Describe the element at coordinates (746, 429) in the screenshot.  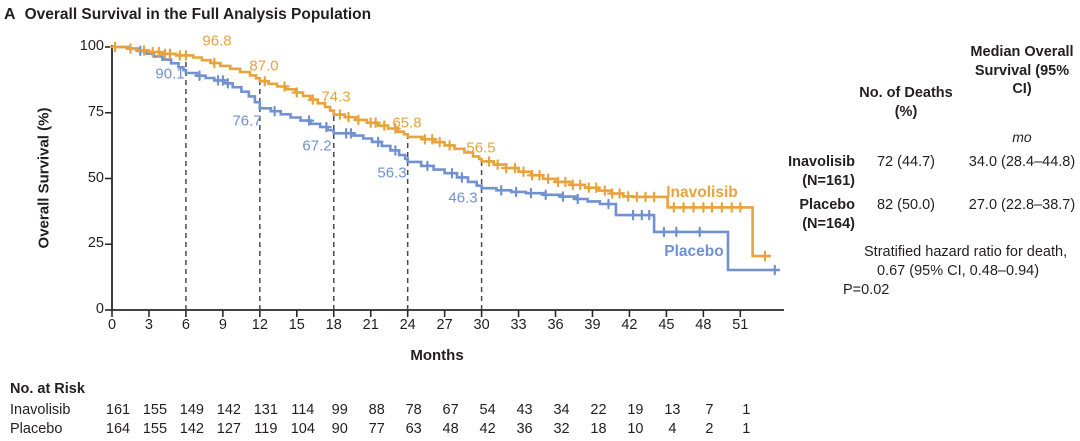
I see `risk-count-placebo-m51: 1` at that location.